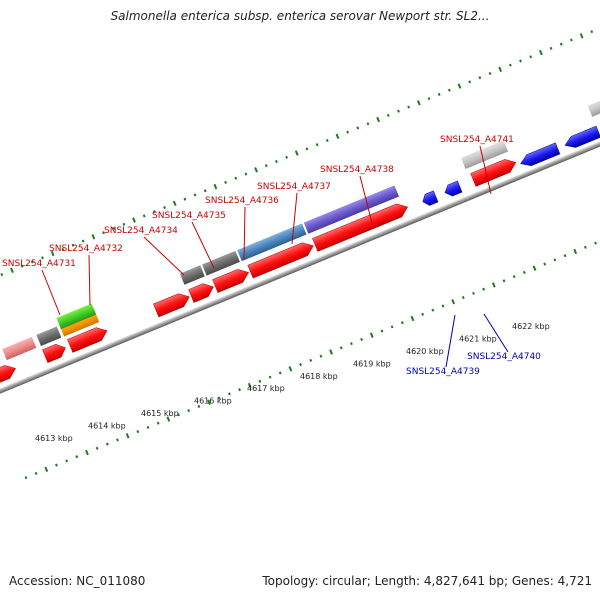 The width and height of the screenshot is (600, 600). Describe the element at coordinates (242, 201) in the screenshot. I see `forward-gene-label: SNSL254_A4736` at that location.